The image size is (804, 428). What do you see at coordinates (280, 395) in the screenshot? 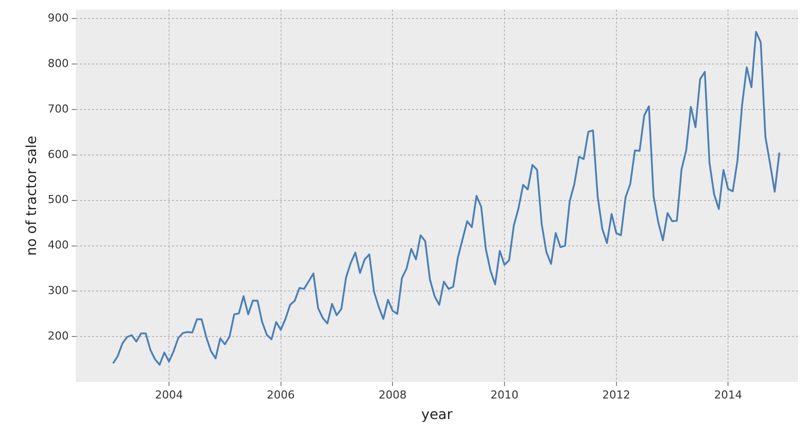
I see `x-tick-label: 2006` at bounding box center [280, 395].